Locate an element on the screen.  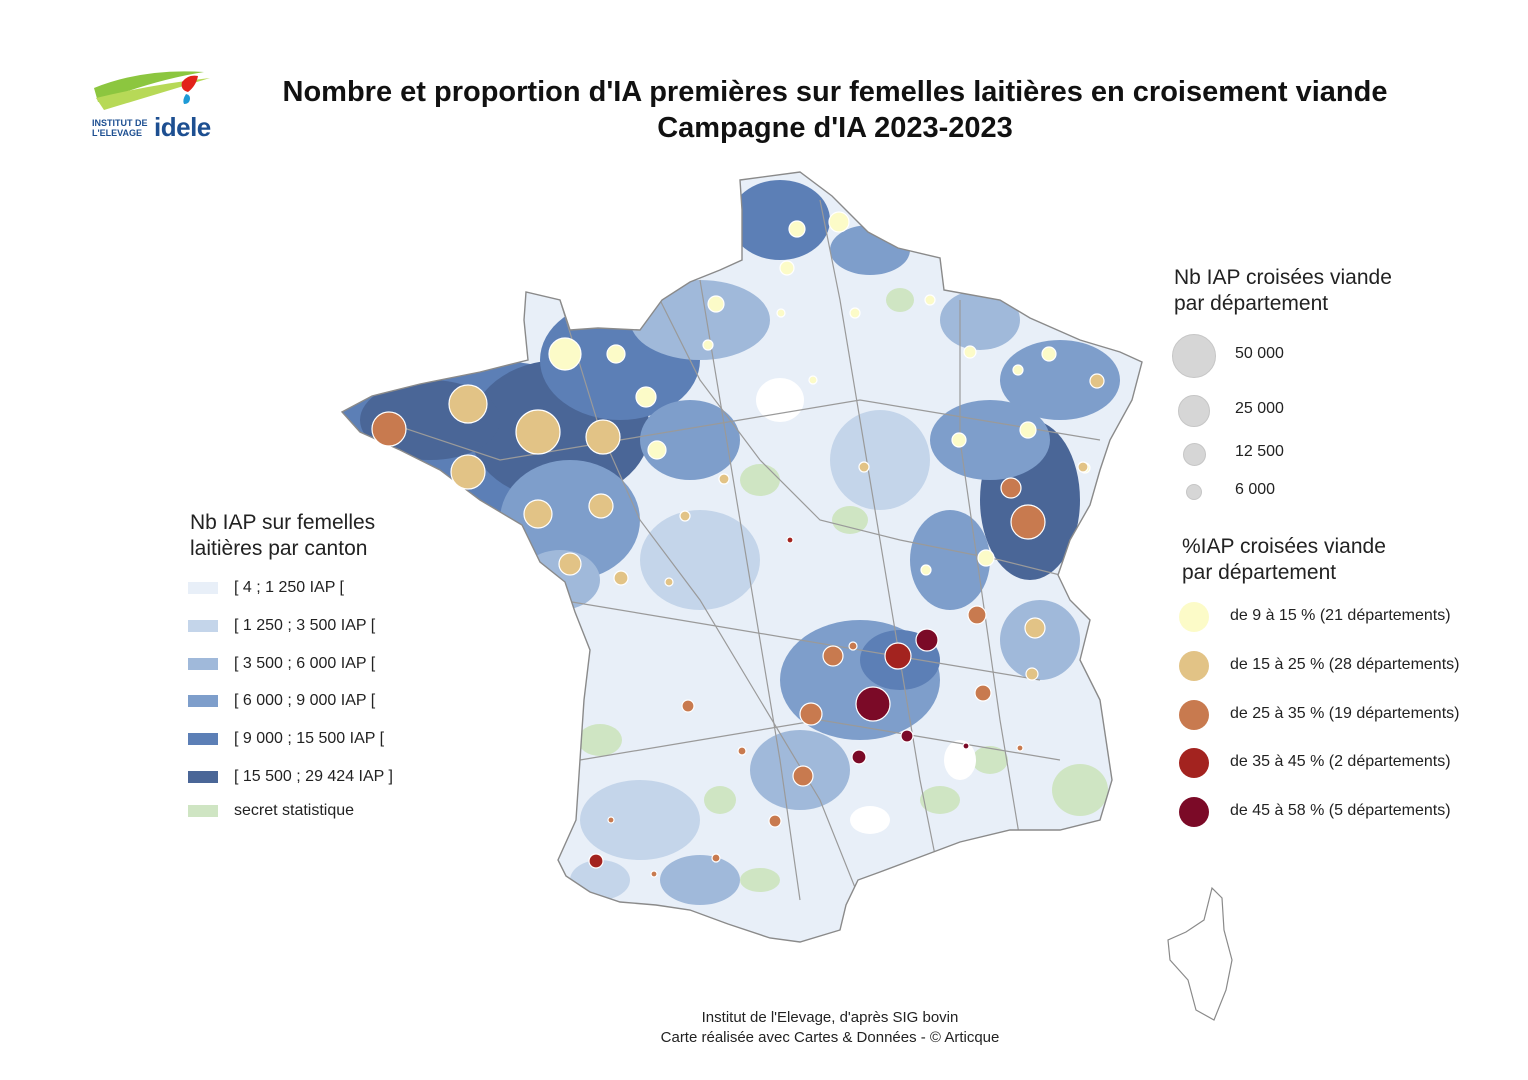
canton-legend-item: [ 4 ; 1 250 IAP [ is located at coordinates (266, 588).